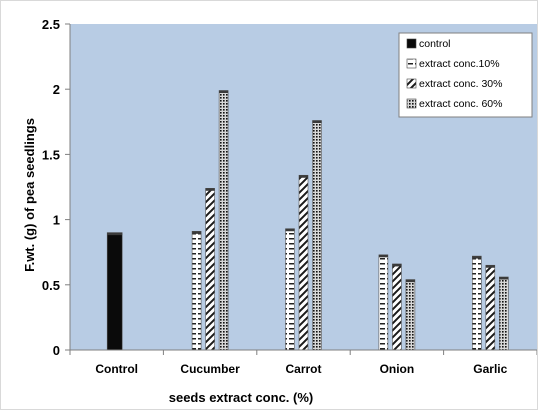  I want to click on y-axis-label: F.wt. (g) of pea seedlings, so click(29, 195).